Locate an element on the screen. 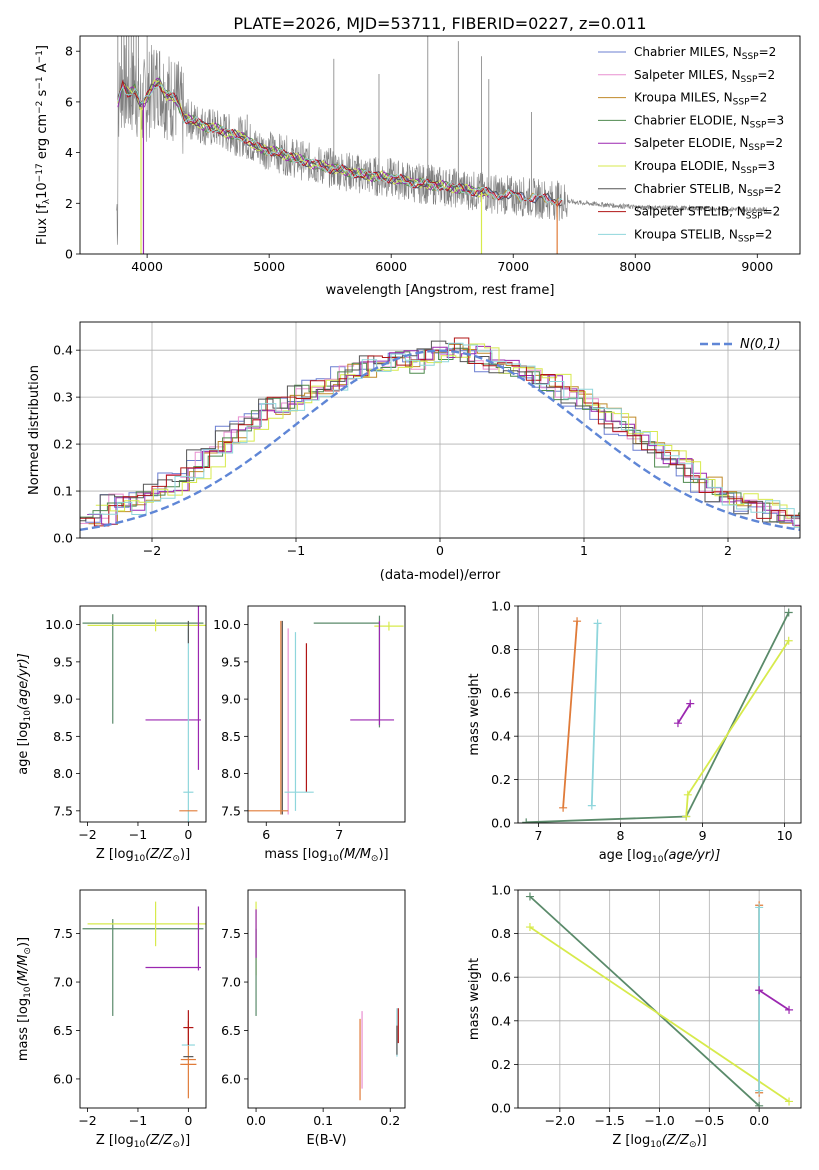 The width and height of the screenshot is (819, 1170). hist-ylabel: Normed distribution is located at coordinates (34, 430).